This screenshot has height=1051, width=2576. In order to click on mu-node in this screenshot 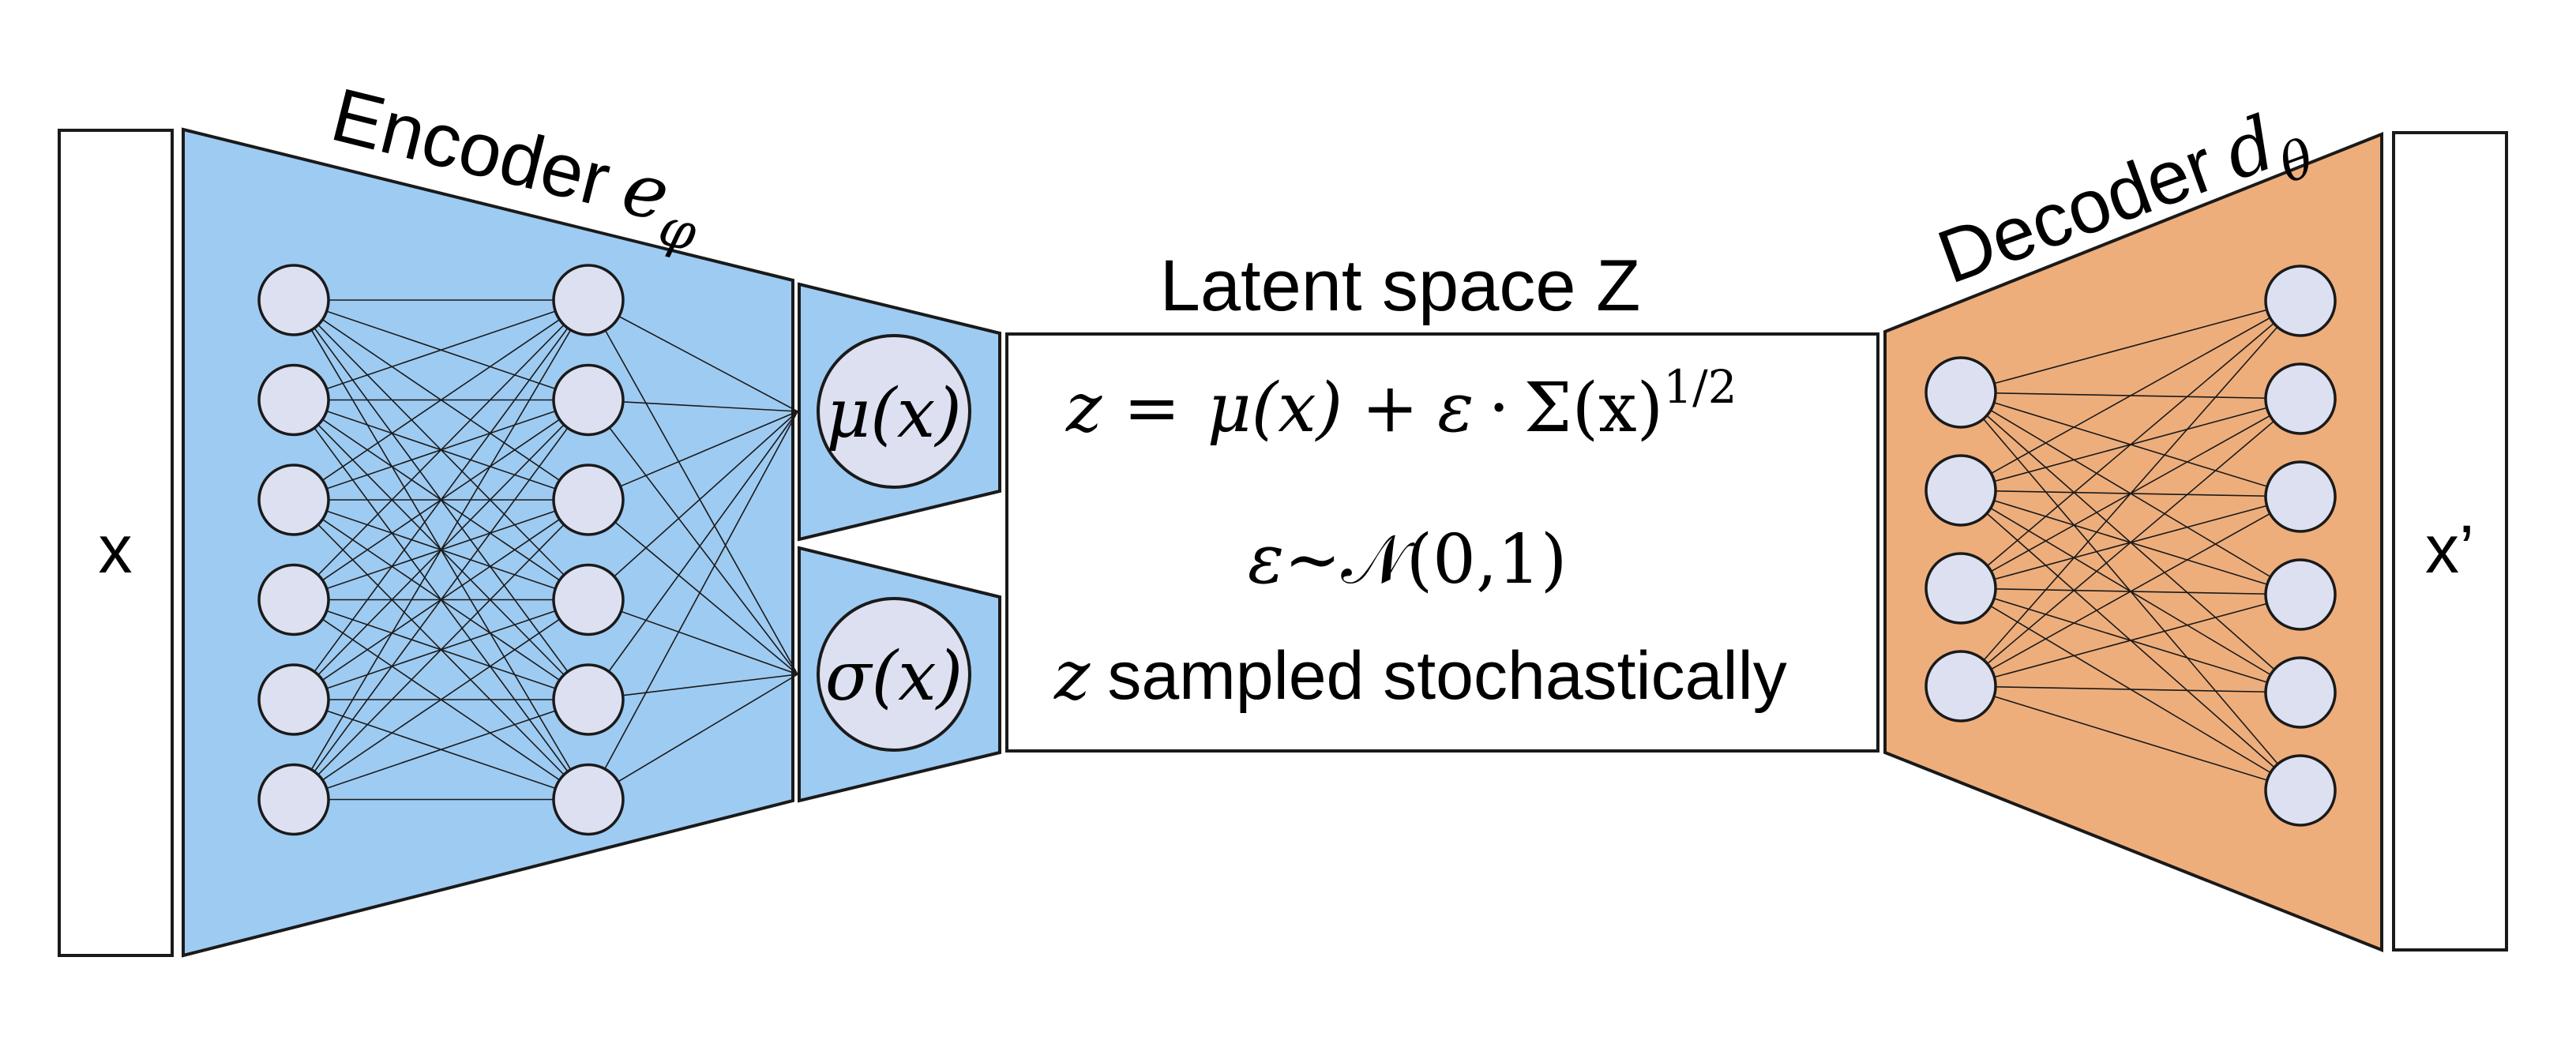, I will do `click(894, 412)`.